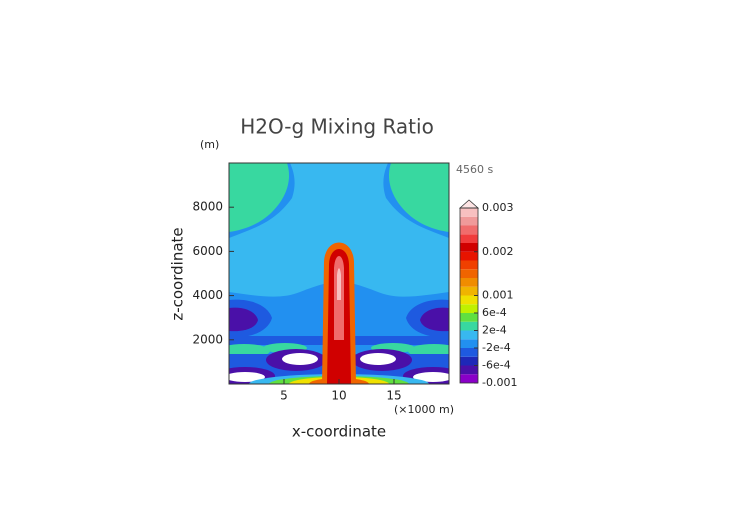  I want to click on x-unit: (×1000 m), so click(424, 409).